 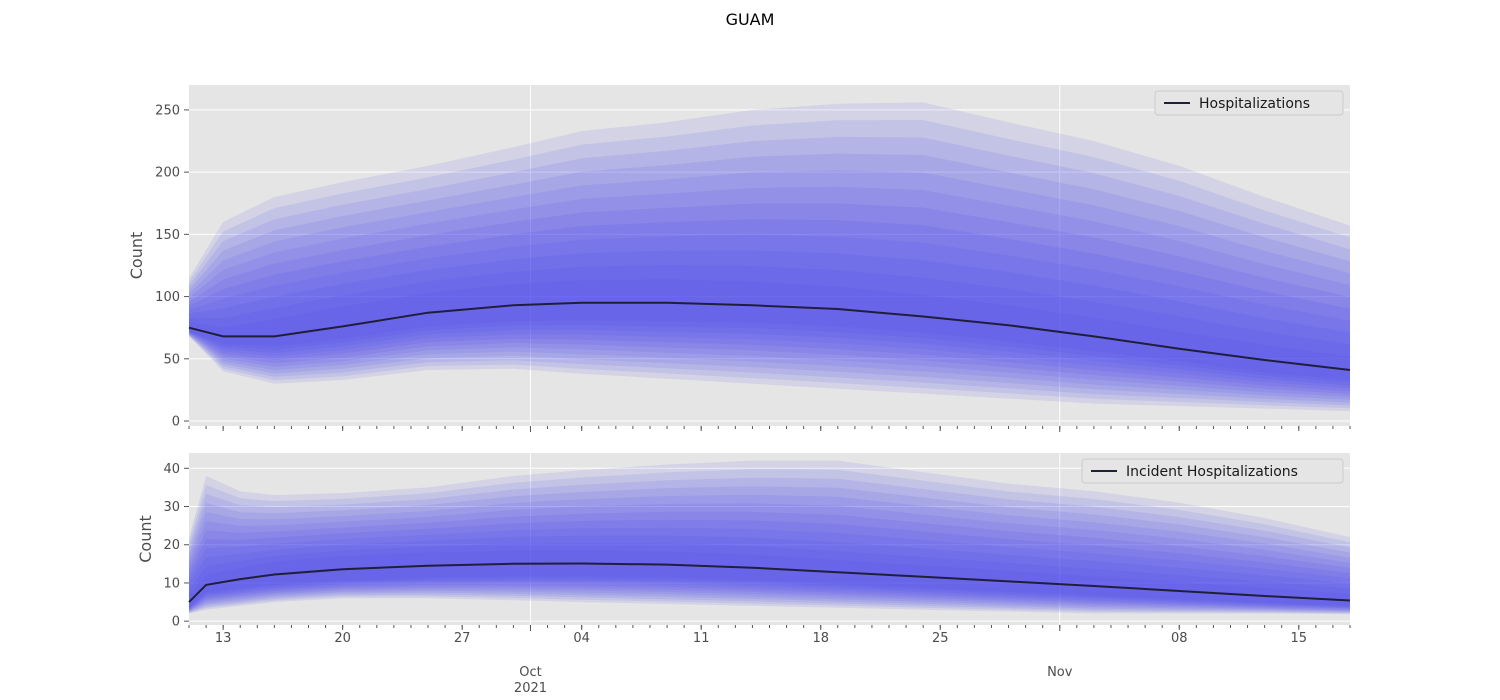 I want to click on legend: Hospitalizations, so click(x=1249, y=103).